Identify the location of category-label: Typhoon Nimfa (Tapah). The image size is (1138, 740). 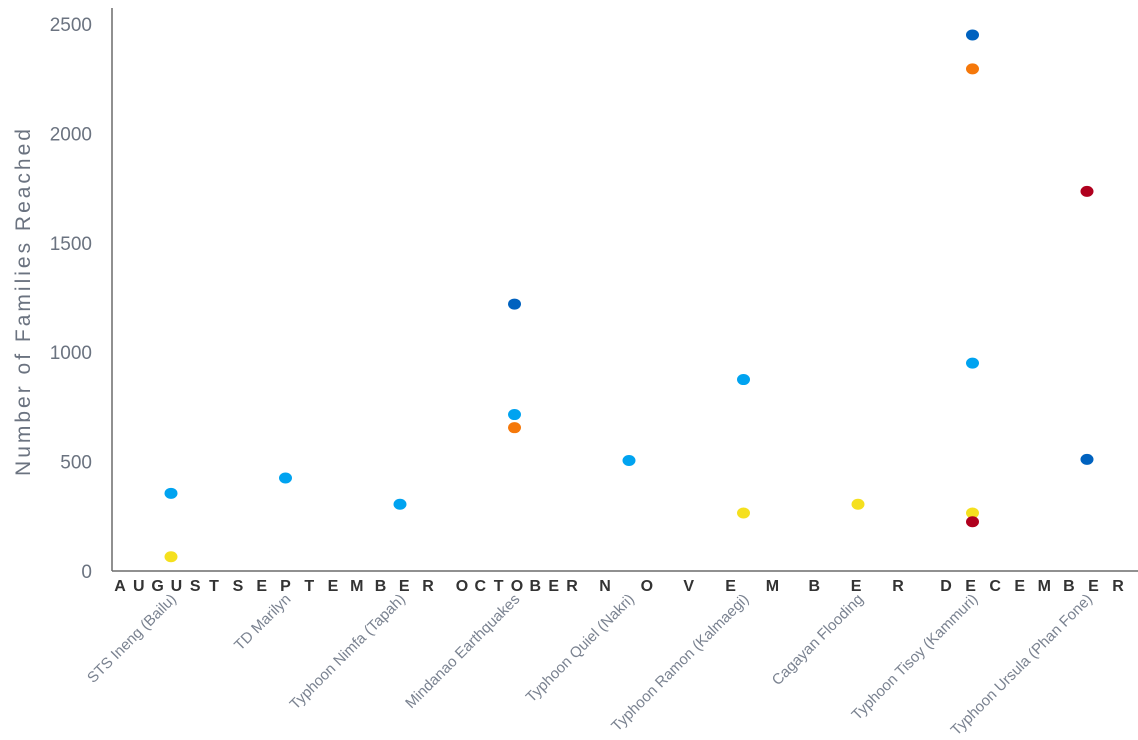
(348, 652).